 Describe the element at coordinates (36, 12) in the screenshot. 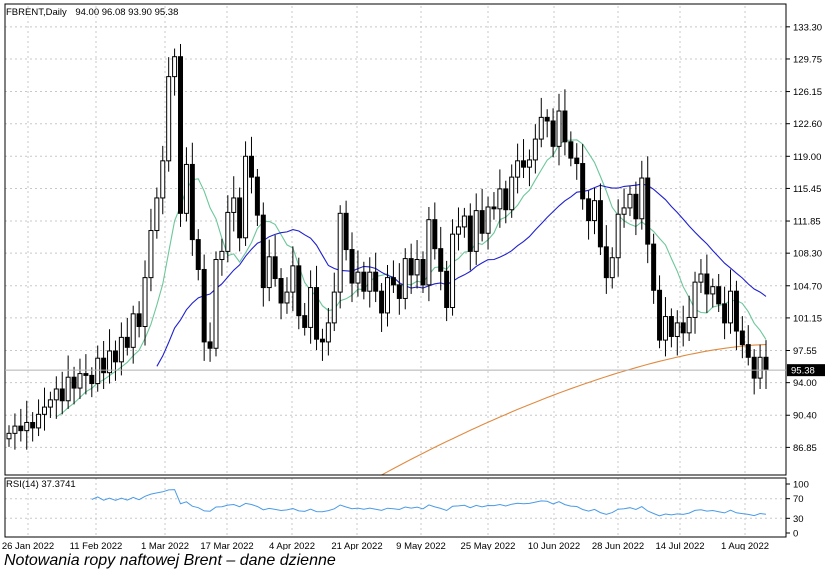

I see `symbol-label: FBRENT,Daily` at that location.